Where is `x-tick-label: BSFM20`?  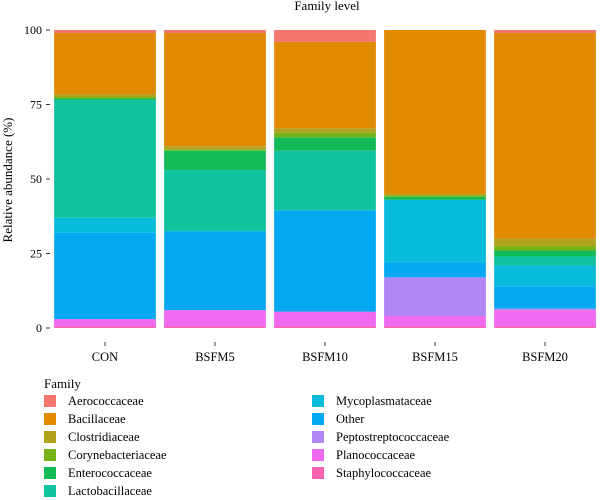
x-tick-label: BSFM20 is located at coordinates (545, 357).